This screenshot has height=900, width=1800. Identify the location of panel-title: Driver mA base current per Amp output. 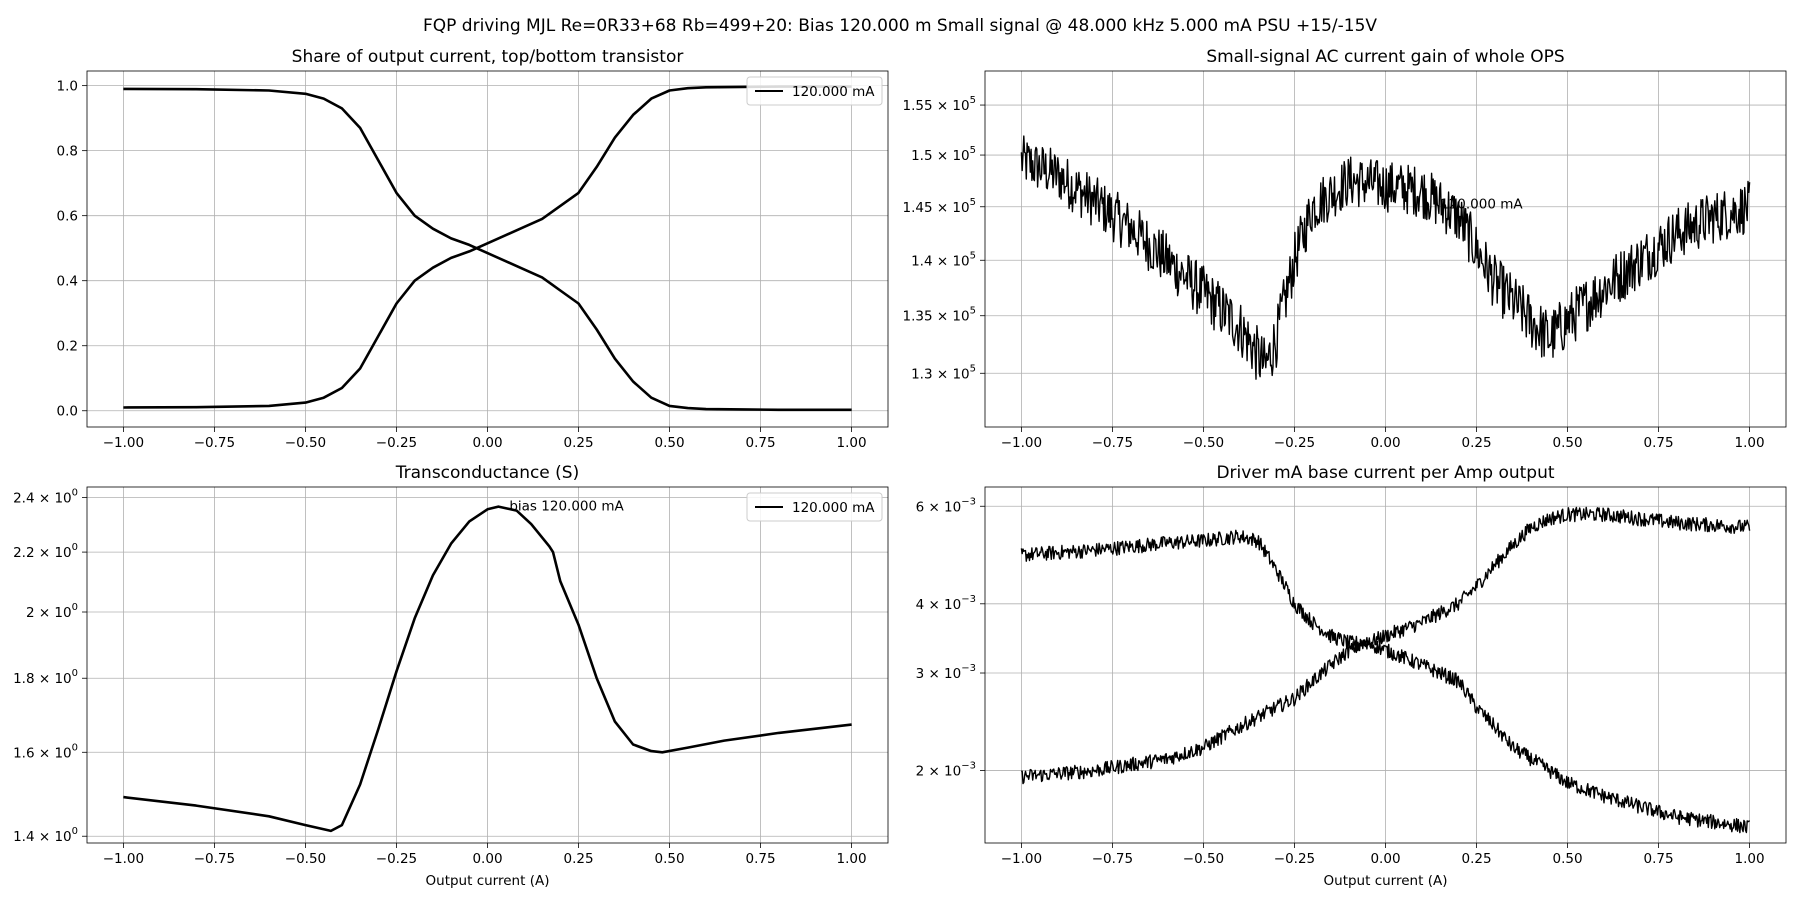
(1385, 473).